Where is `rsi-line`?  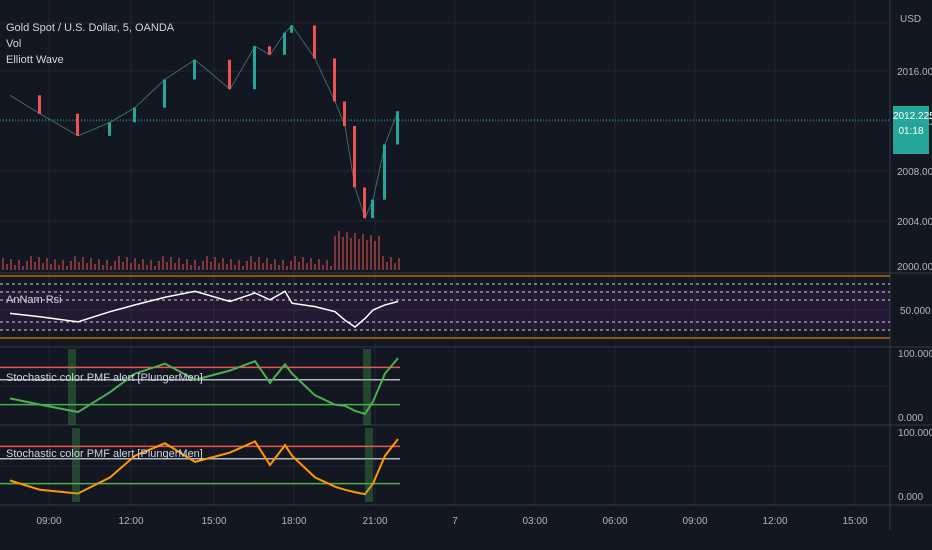 rsi-line is located at coordinates (204, 309).